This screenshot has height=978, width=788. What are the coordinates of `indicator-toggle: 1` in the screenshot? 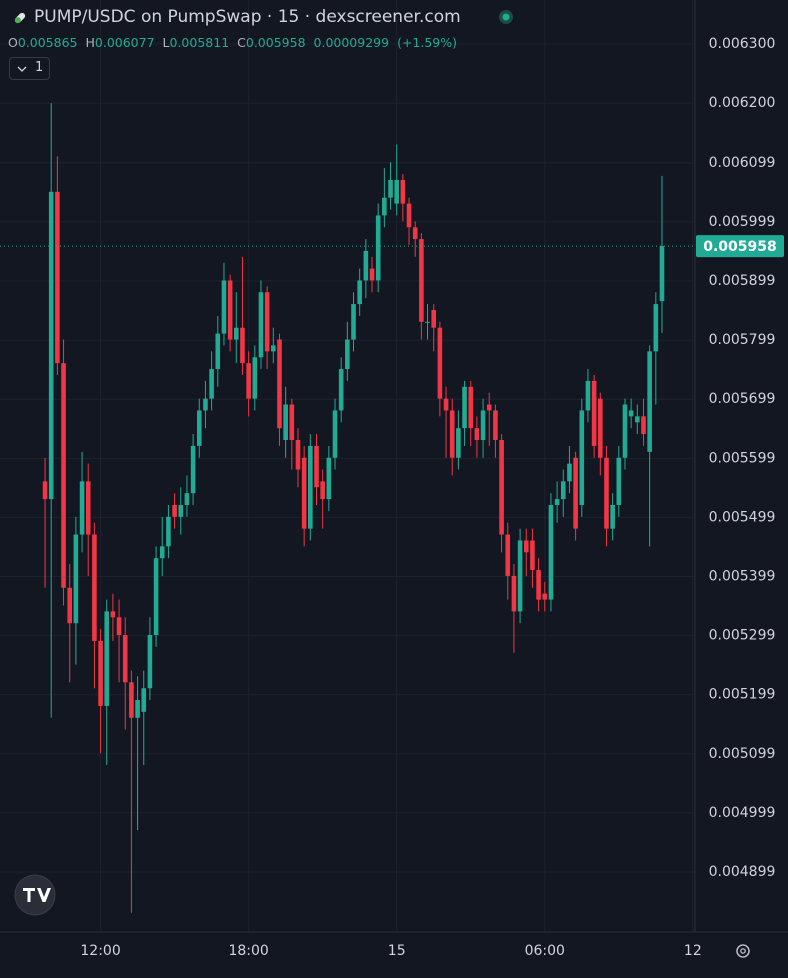 It's located at (29, 68).